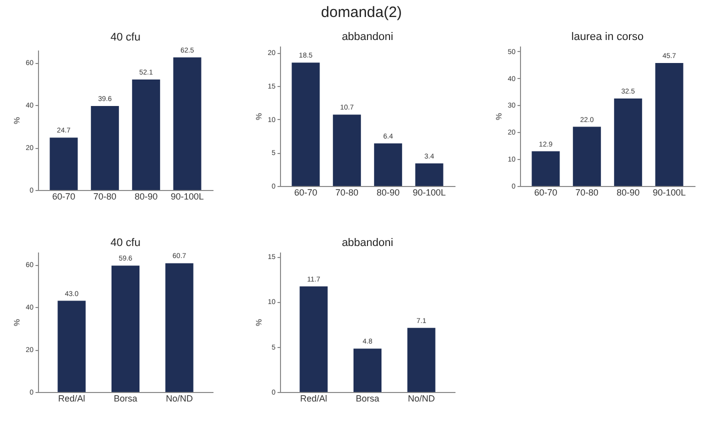 This screenshot has width=723, height=431. What do you see at coordinates (361, 12) in the screenshot?
I see `text: domanda(2)` at bounding box center [361, 12].